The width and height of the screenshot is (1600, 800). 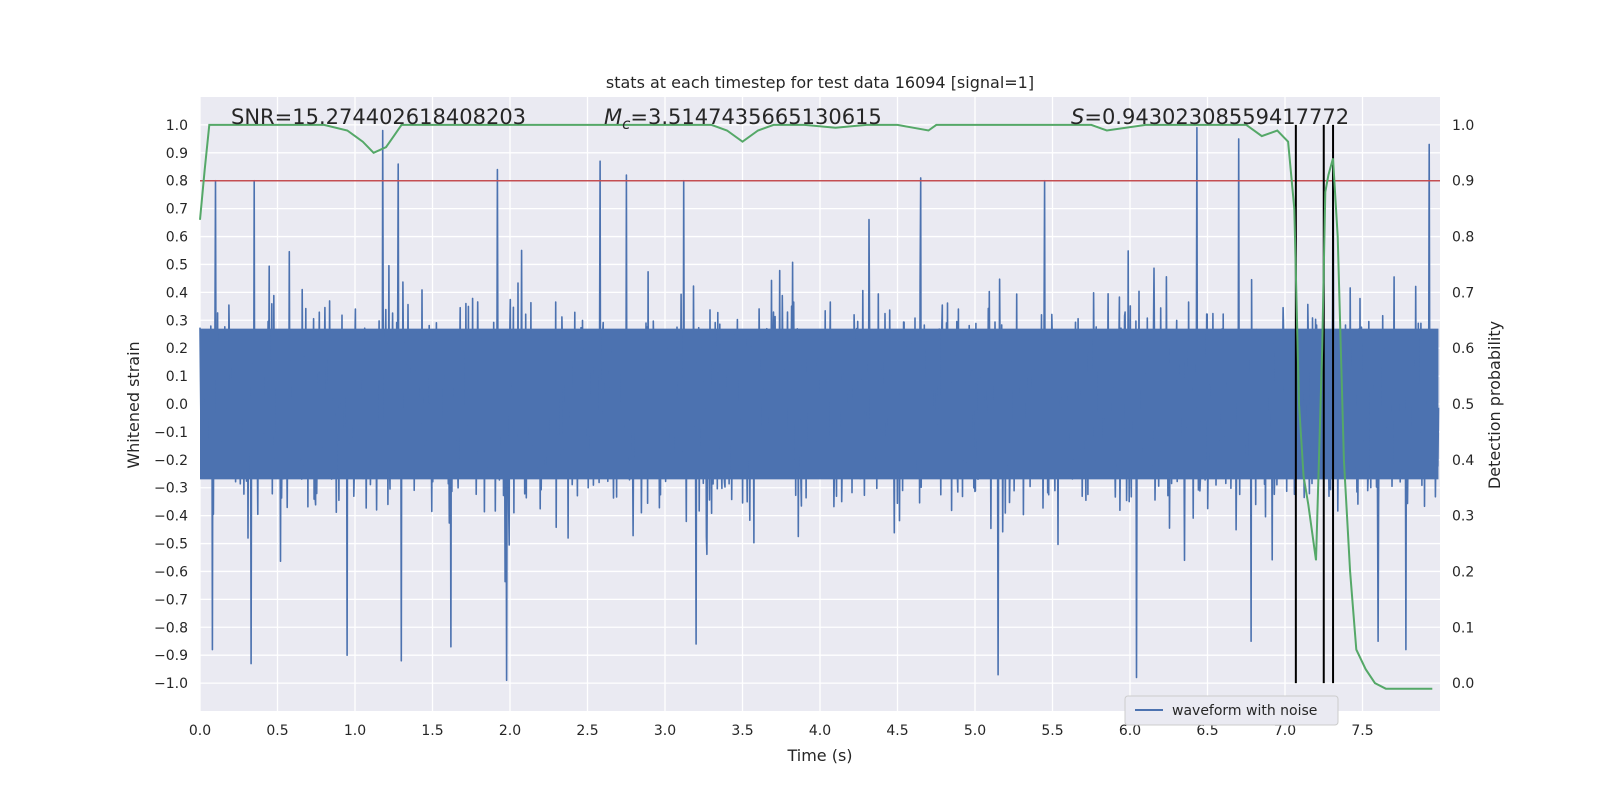 I want to click on x-tick-label: 5.0, so click(x=975, y=731).